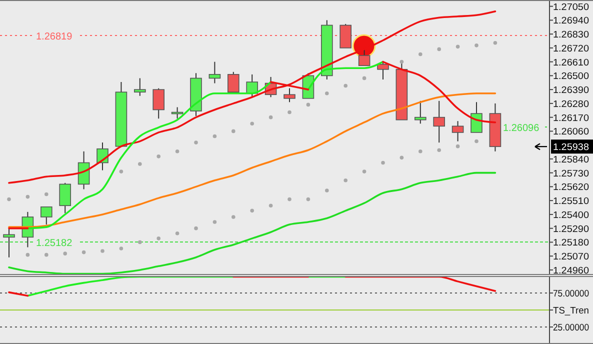 The image size is (593, 344). Describe the element at coordinates (571, 270) in the screenshot. I see `y-tick-label: 1.24960` at that location.